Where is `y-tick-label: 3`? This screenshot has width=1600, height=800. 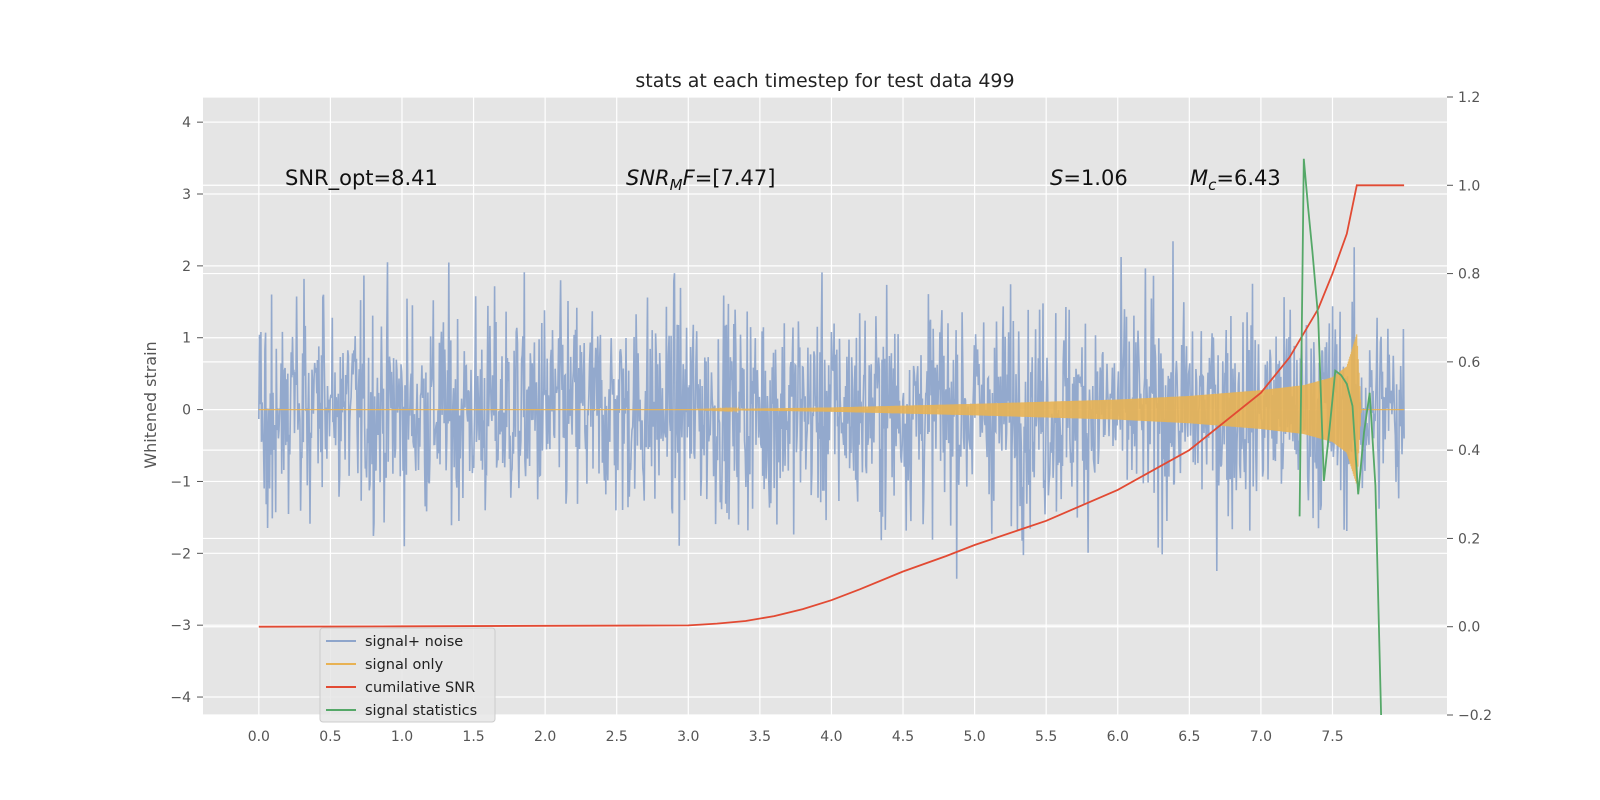
y-tick-label: 3 is located at coordinates (186, 195).